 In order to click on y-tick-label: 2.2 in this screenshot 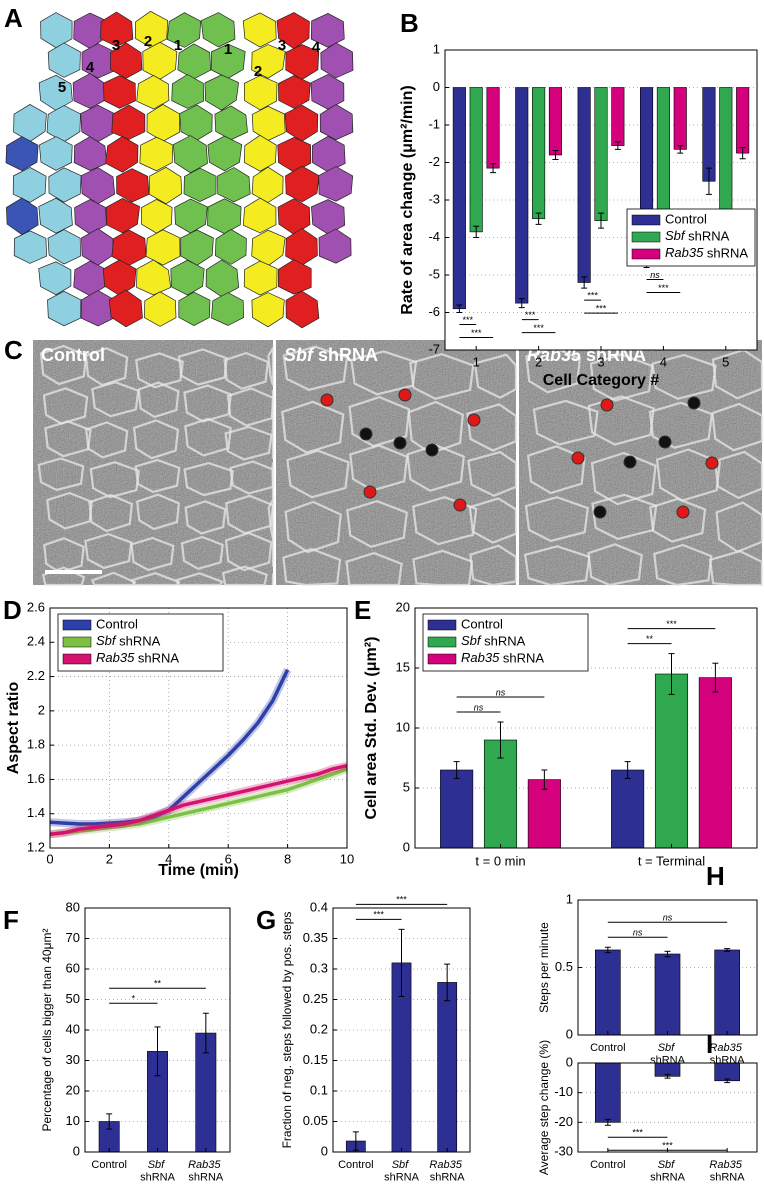, I will do `click(36, 675)`.